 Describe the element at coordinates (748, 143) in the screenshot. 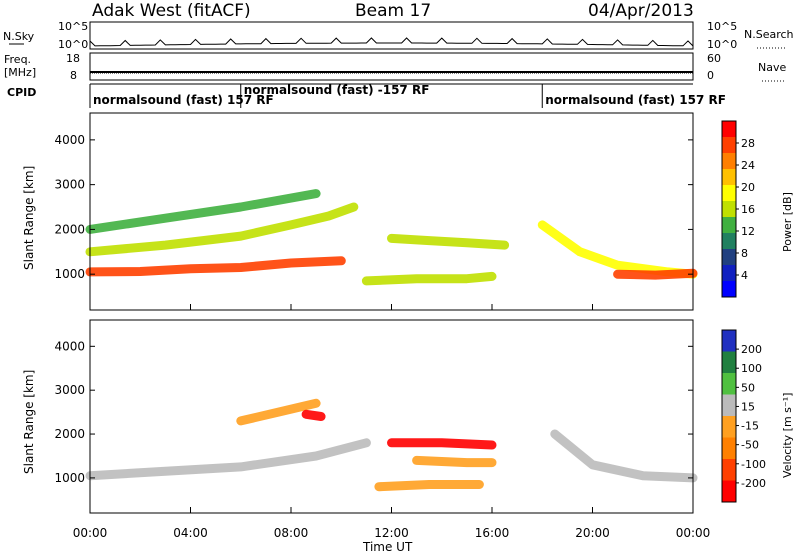

I see `power-colorbar-tick-label: 28` at that location.